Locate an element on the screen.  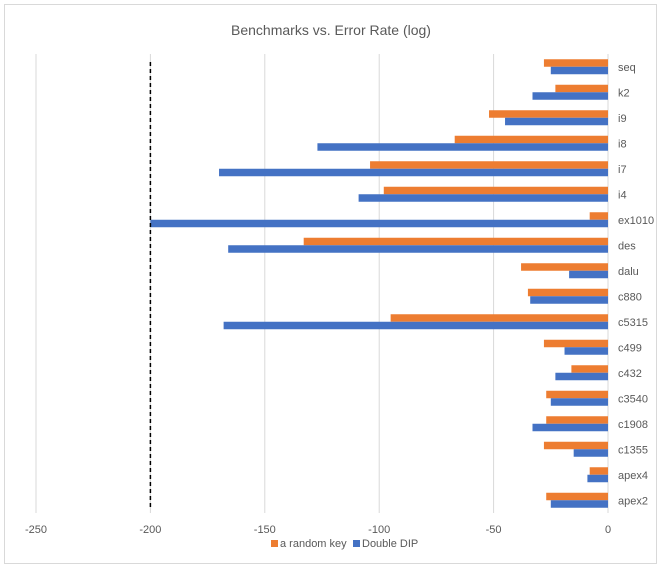
x-tick-label: -150 is located at coordinates (265, 530).